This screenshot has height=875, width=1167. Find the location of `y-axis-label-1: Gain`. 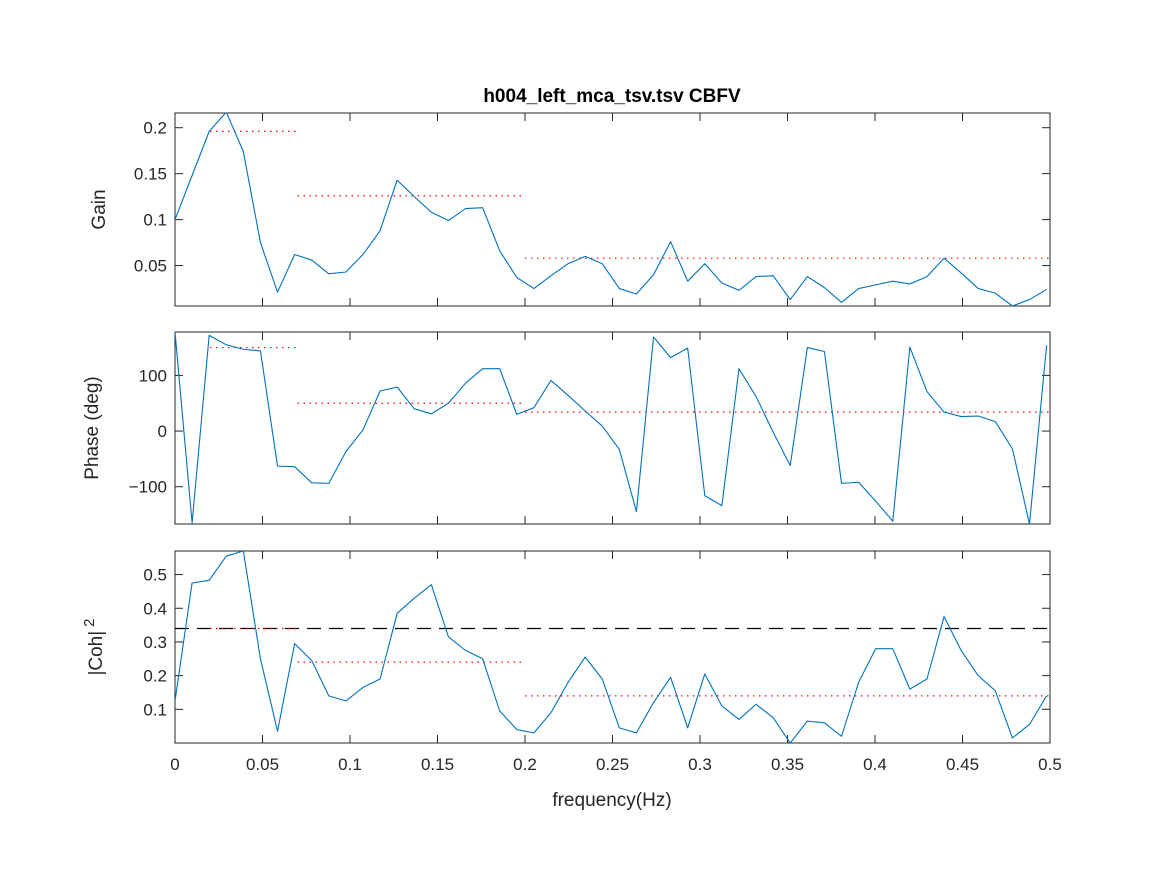

y-axis-label-1: Gain is located at coordinates (99, 209).